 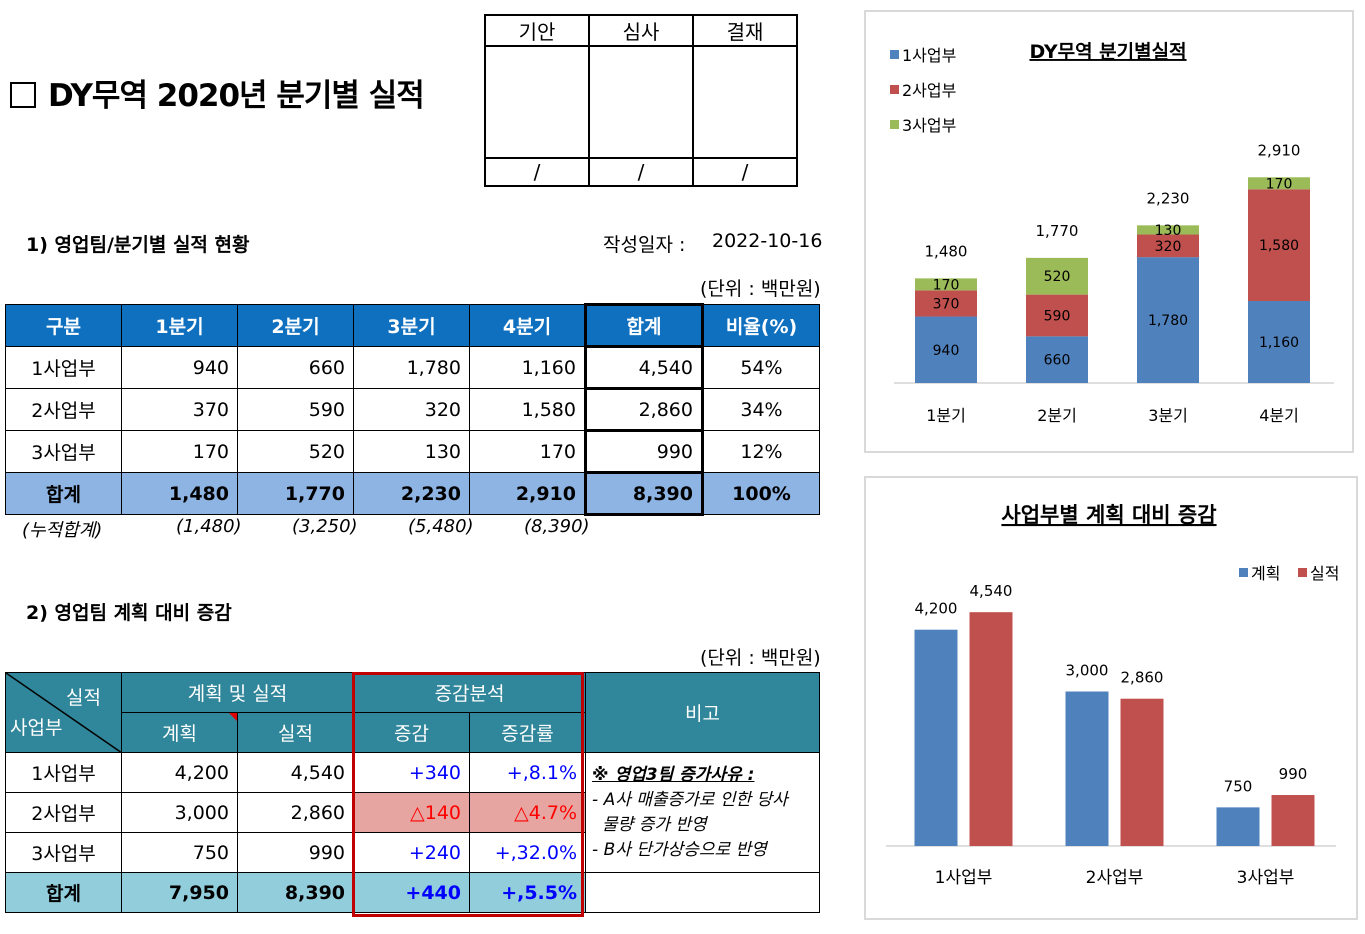 What do you see at coordinates (761, 325) in the screenshot?
I see `table-header: 비율(%)` at bounding box center [761, 325].